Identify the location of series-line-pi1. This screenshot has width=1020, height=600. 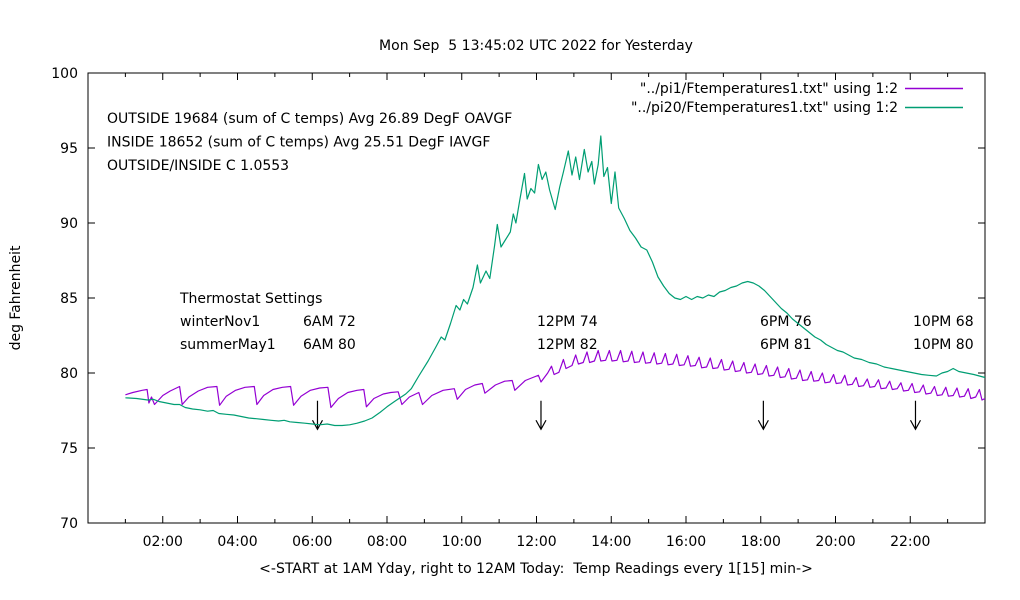
(555, 379).